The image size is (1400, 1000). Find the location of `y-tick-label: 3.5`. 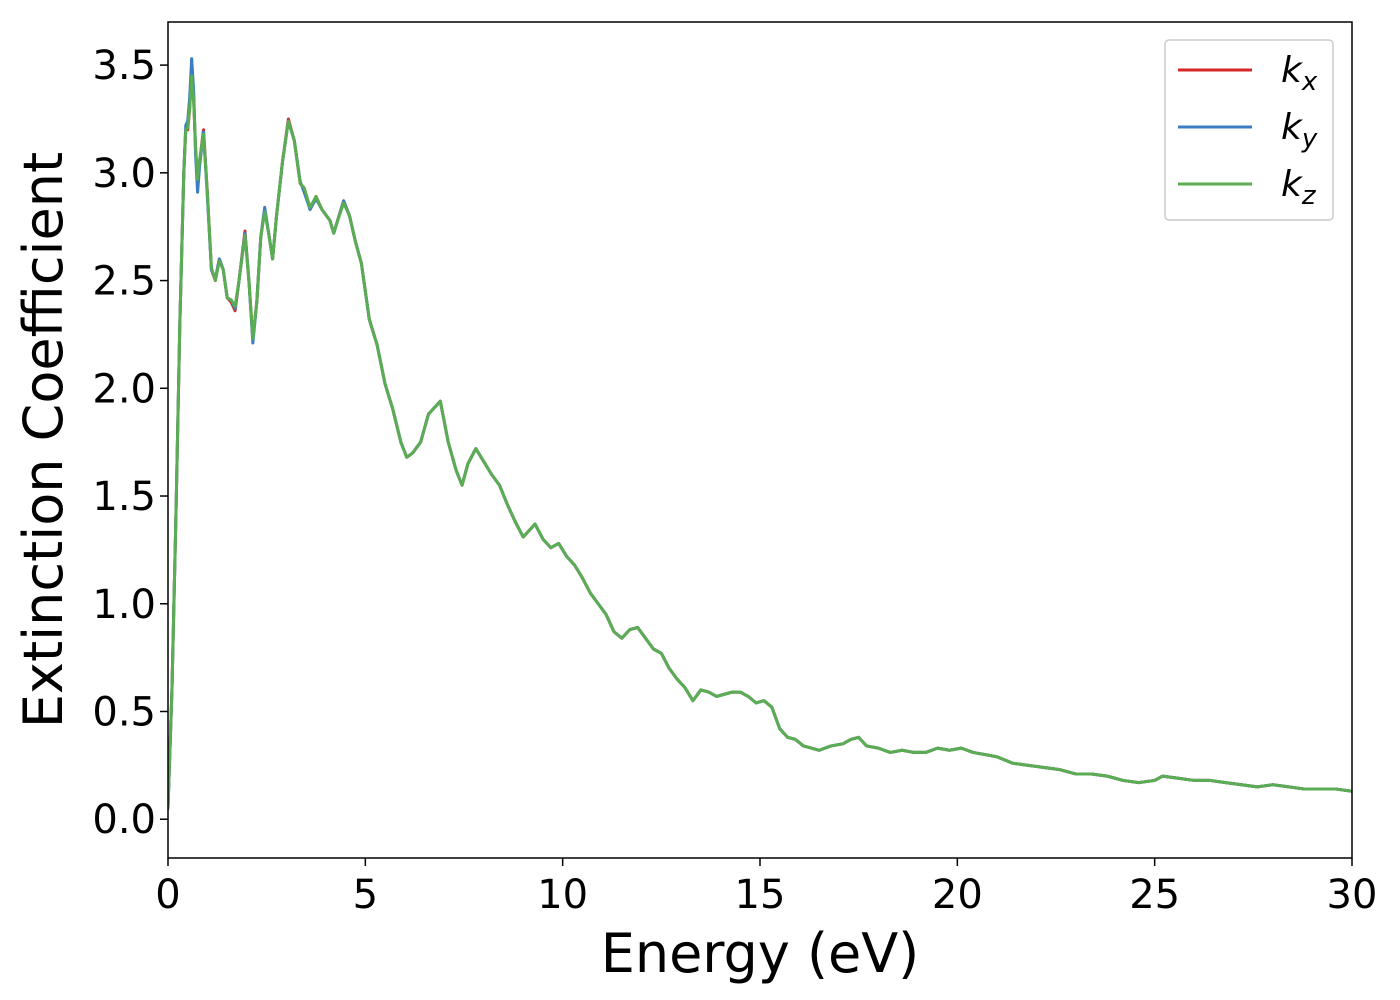

y-tick-label: 3.5 is located at coordinates (124, 66).